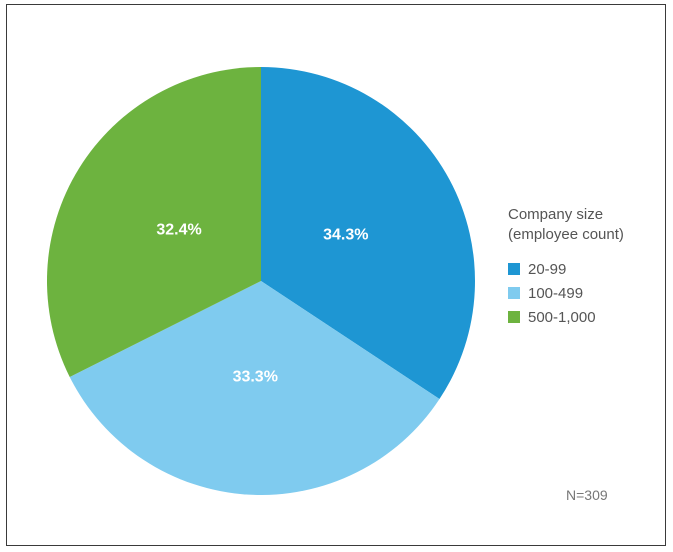  What do you see at coordinates (178, 230) in the screenshot?
I see `pie-label-500-1000: 32.4%` at bounding box center [178, 230].